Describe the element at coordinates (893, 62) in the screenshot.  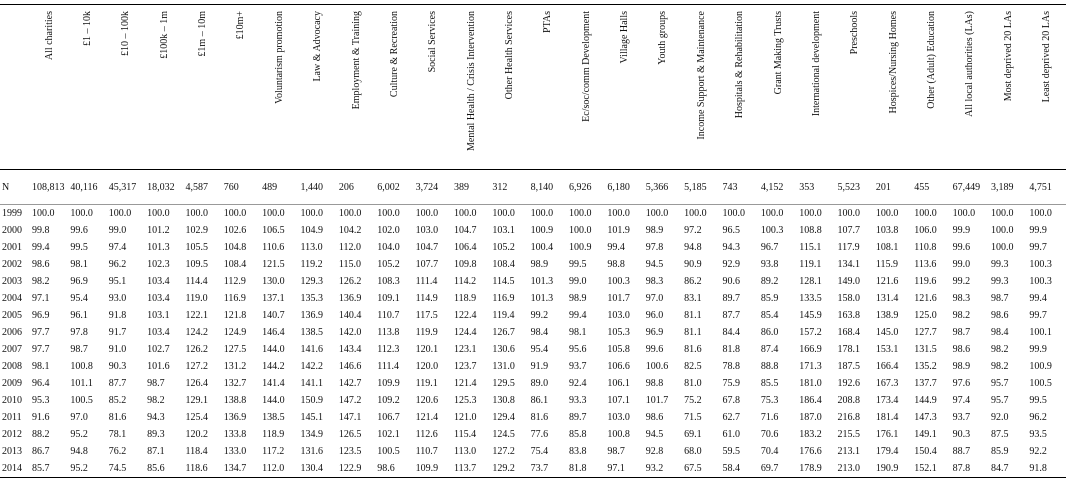
I see `column-header-text: Hospices/Nursing Homes` at that location.